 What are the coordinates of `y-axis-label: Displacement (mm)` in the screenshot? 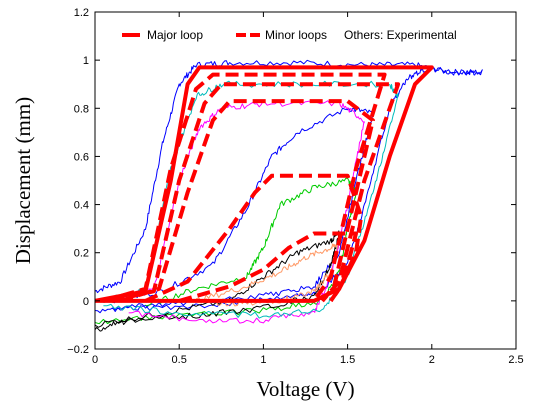 It's located at (23, 180).